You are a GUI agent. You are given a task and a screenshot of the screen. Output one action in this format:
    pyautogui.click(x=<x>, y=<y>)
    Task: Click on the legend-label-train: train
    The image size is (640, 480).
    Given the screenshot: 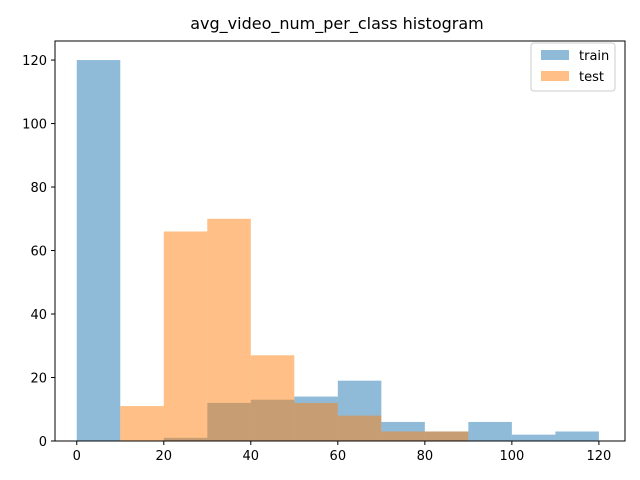 What is the action you would take?
    pyautogui.click(x=594, y=56)
    